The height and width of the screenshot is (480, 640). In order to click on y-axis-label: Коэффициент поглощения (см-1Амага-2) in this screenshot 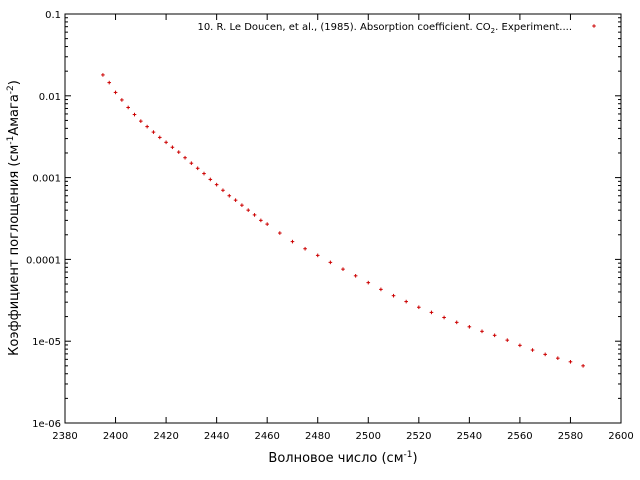, I will do `click(14, 218)`.